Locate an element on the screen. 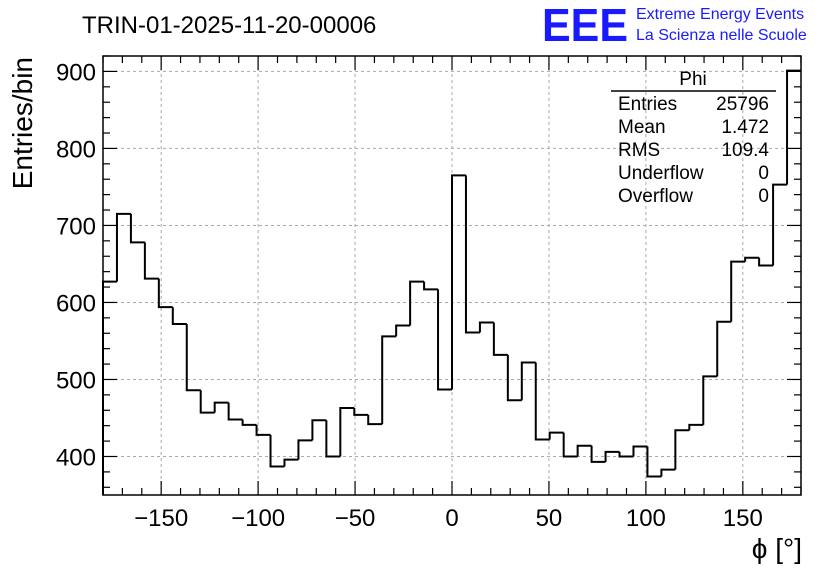 The image size is (836, 572). stats-row-label: Entries is located at coordinates (647, 104).